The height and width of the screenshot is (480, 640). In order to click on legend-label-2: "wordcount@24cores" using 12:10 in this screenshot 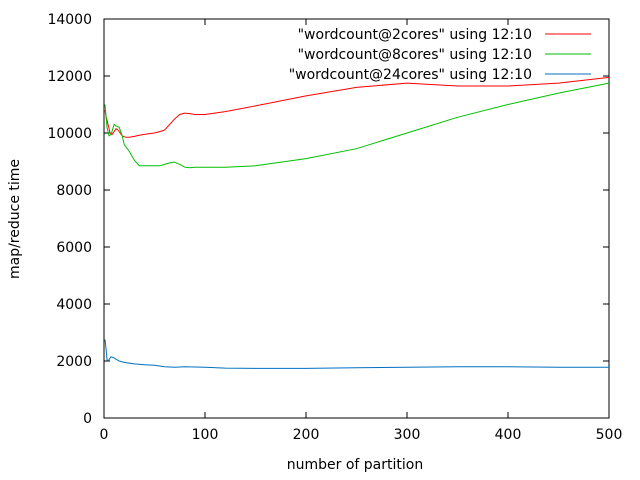, I will do `click(410, 75)`.